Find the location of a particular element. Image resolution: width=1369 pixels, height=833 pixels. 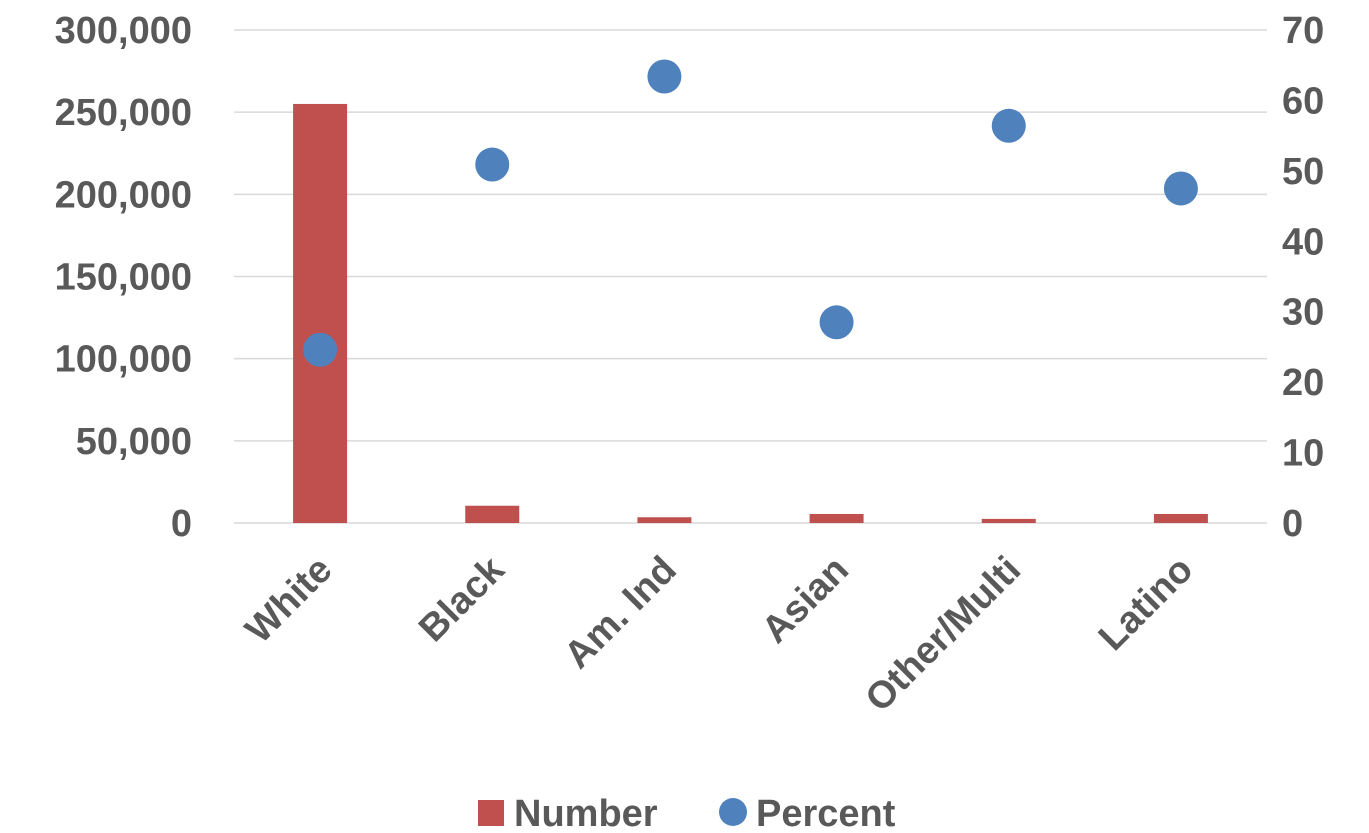

category-label: Other/Multi is located at coordinates (944, 635).